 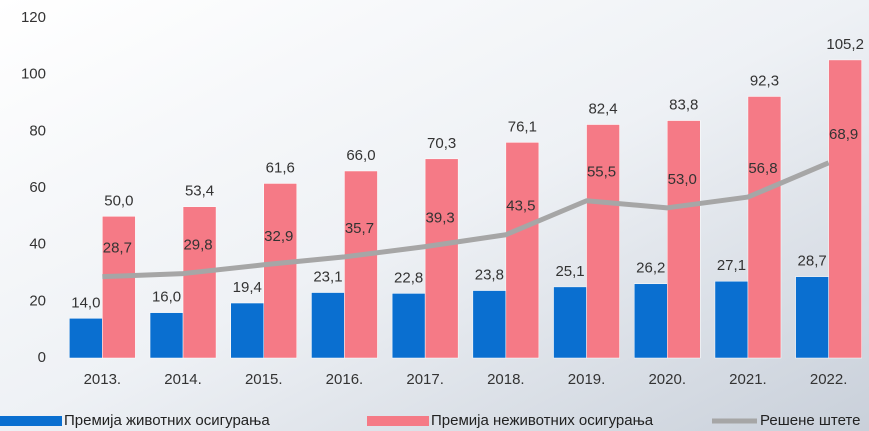 I want to click on data-label: 70,3, so click(x=441, y=143).